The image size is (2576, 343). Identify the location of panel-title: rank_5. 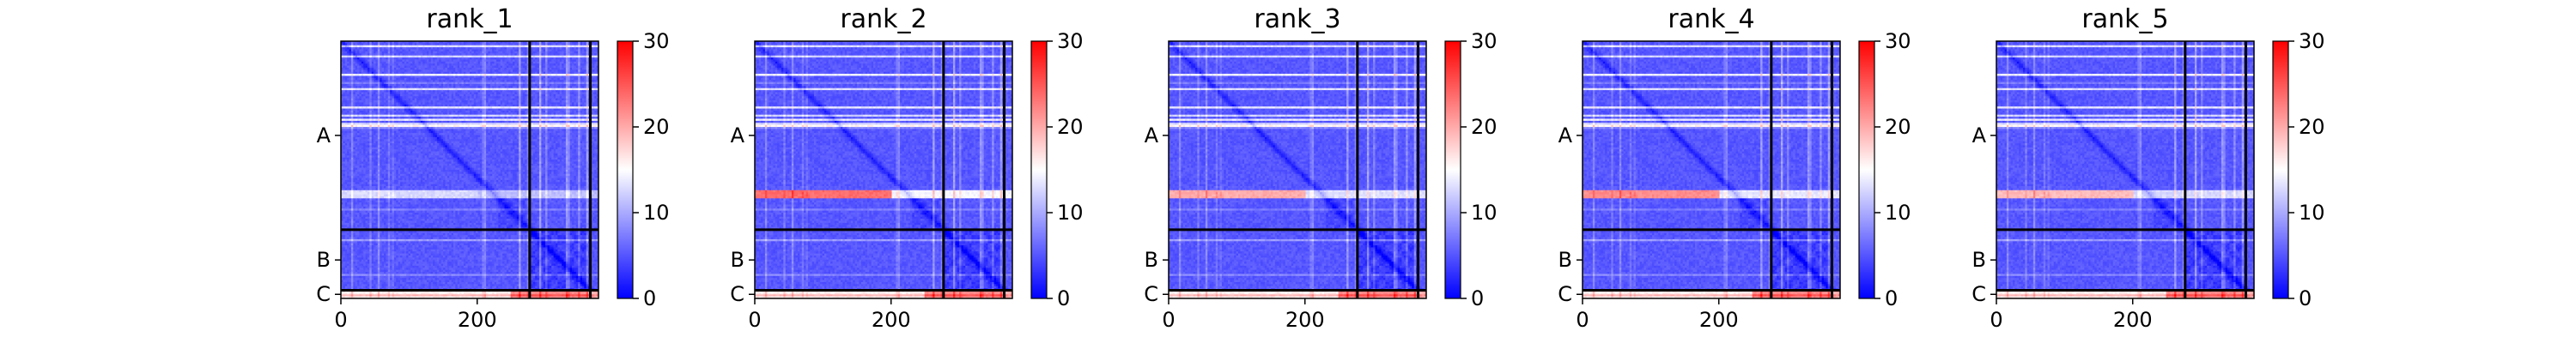
(2124, 19).